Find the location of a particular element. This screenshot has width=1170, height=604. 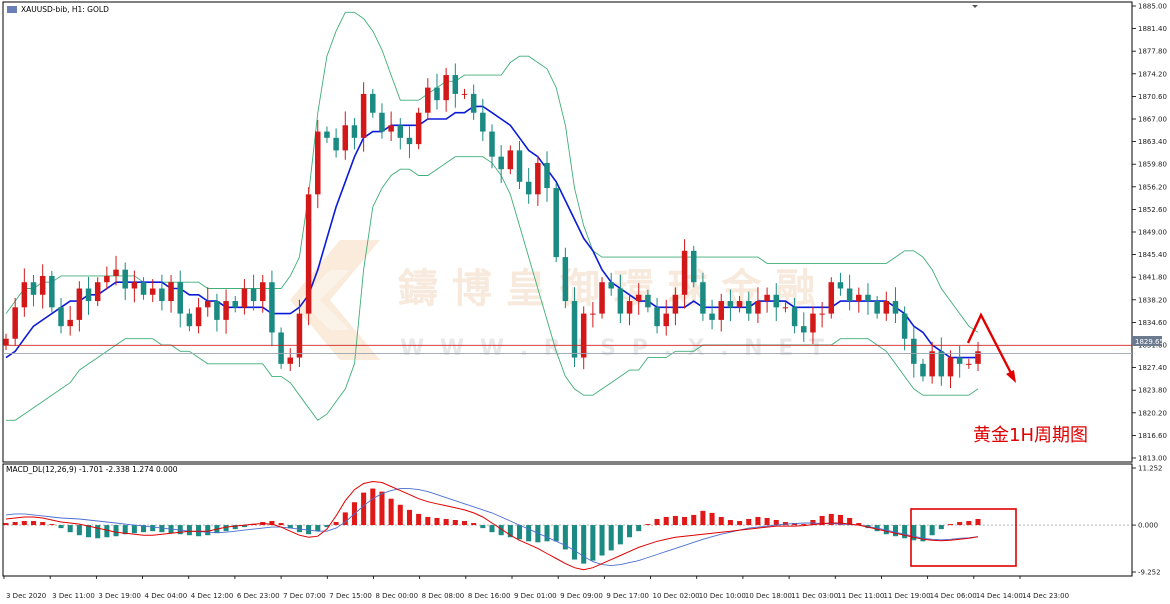

price-tick-label: 1859.80 is located at coordinates (1152, 165).